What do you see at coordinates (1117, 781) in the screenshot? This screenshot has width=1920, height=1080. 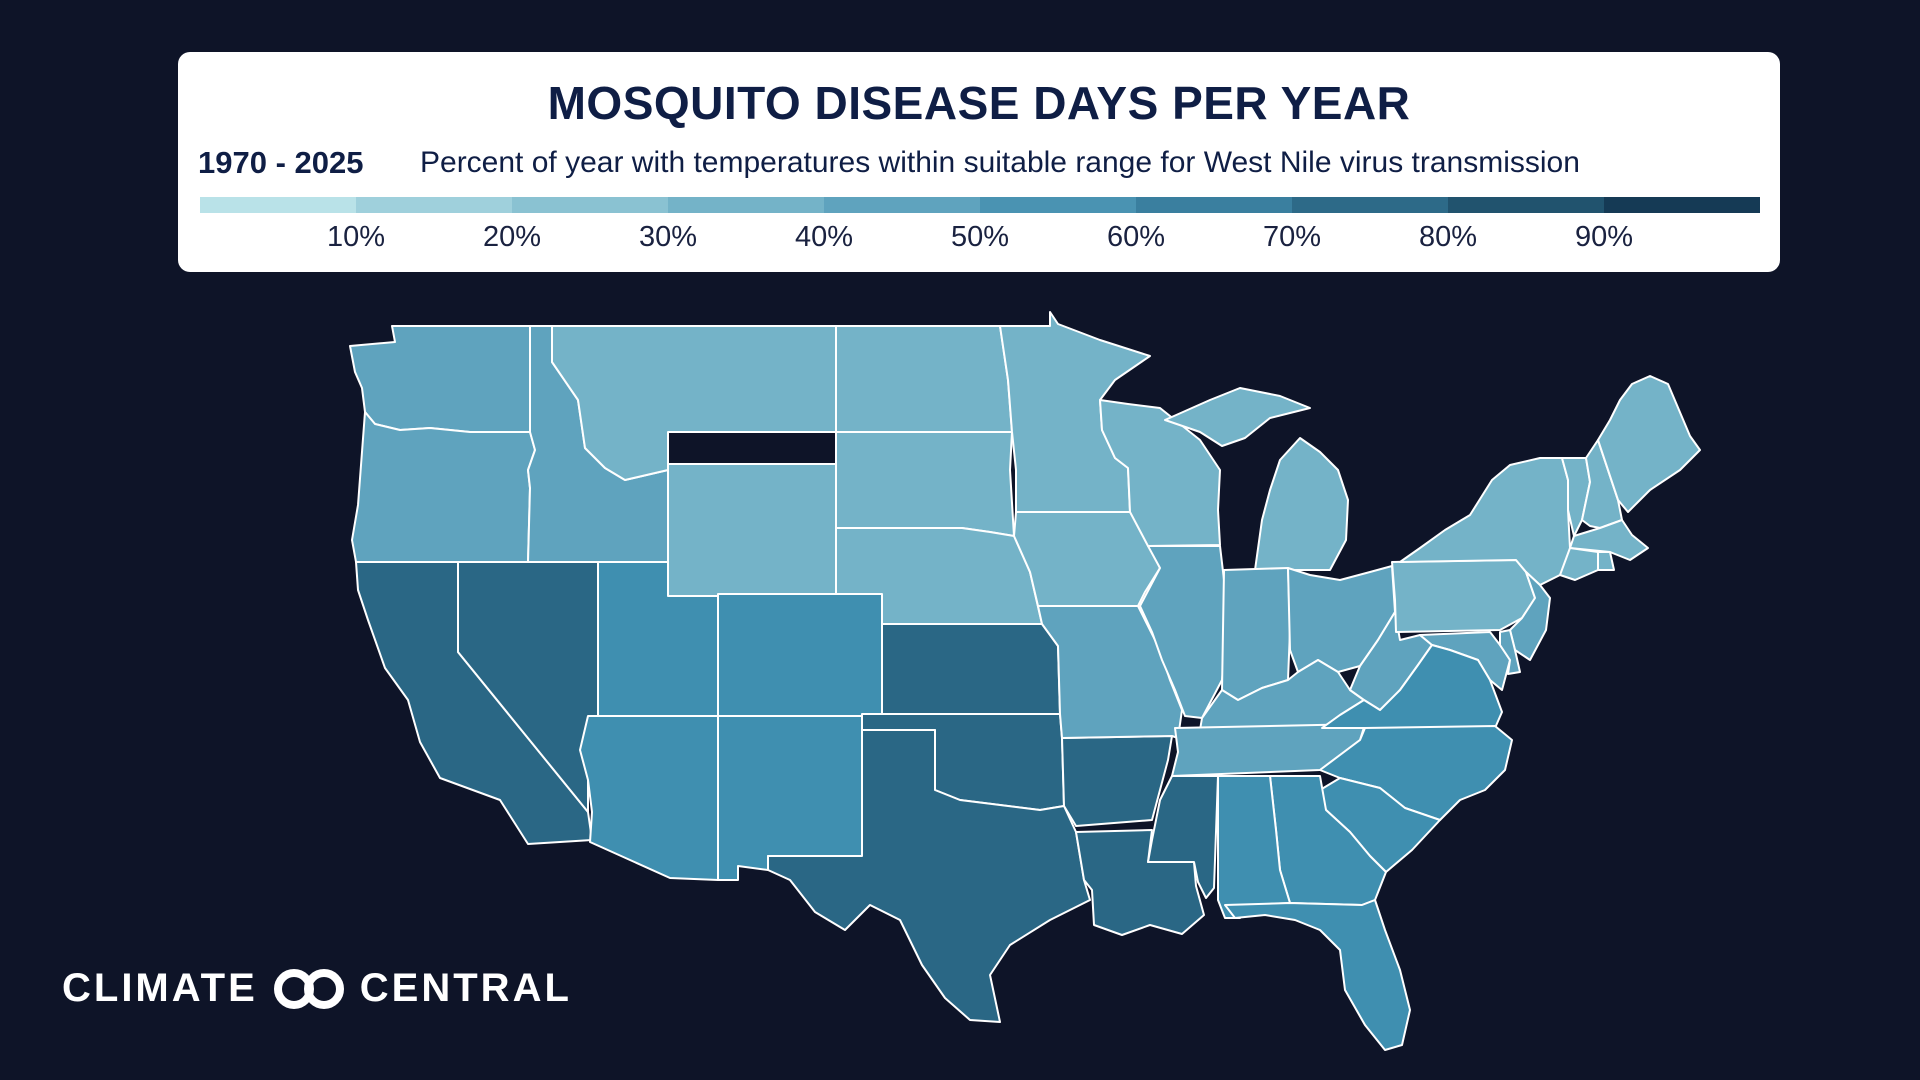 I see `state-arkansas` at bounding box center [1117, 781].